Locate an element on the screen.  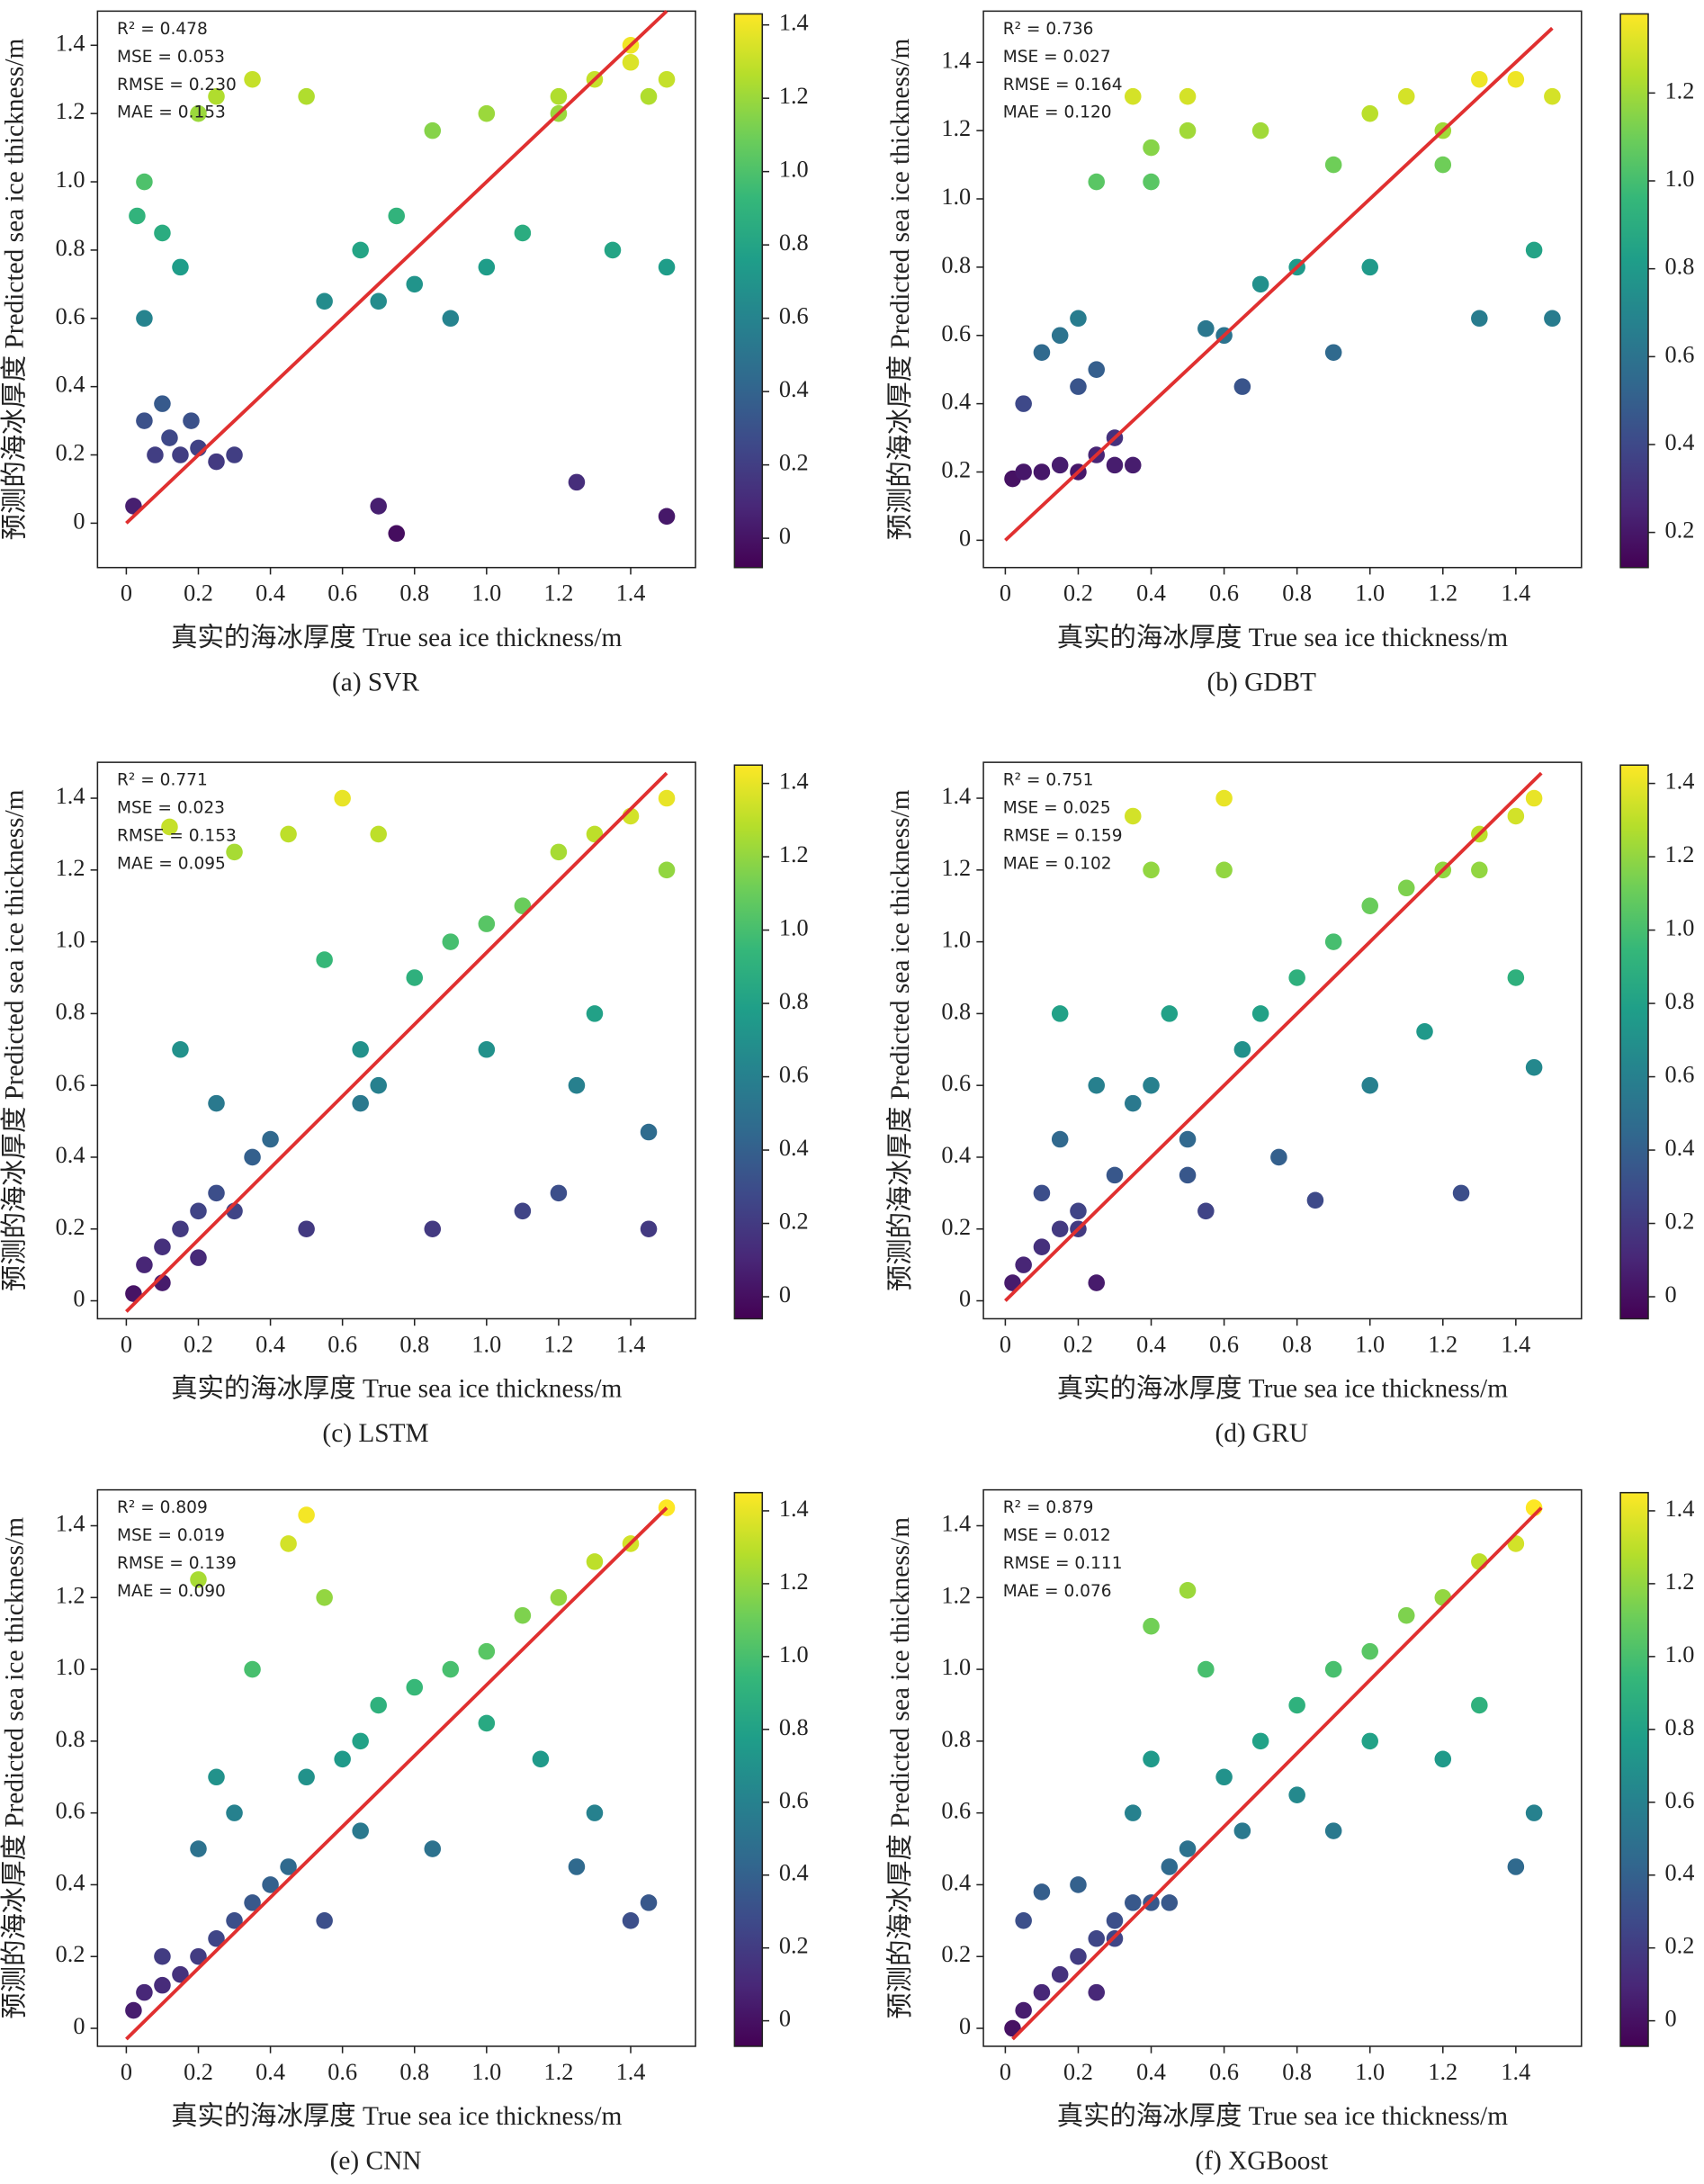
metric-annotation: R² = 0.879 is located at coordinates (1048, 1507).